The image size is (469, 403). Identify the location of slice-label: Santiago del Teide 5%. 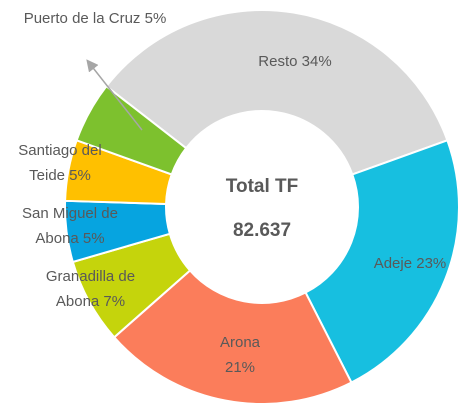
(60, 163).